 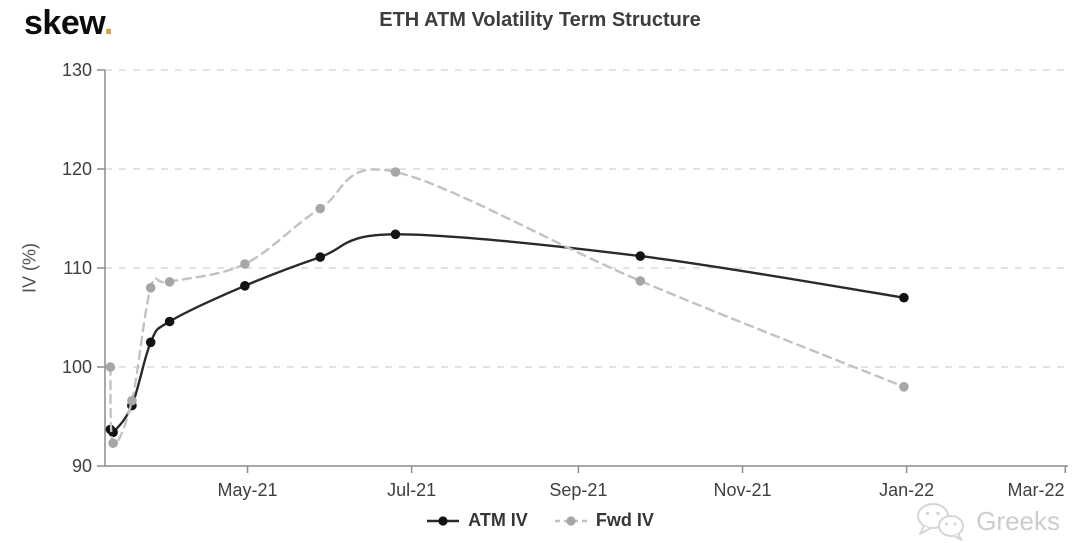 I want to click on legend-label: Fwd IV, so click(x=624, y=520).